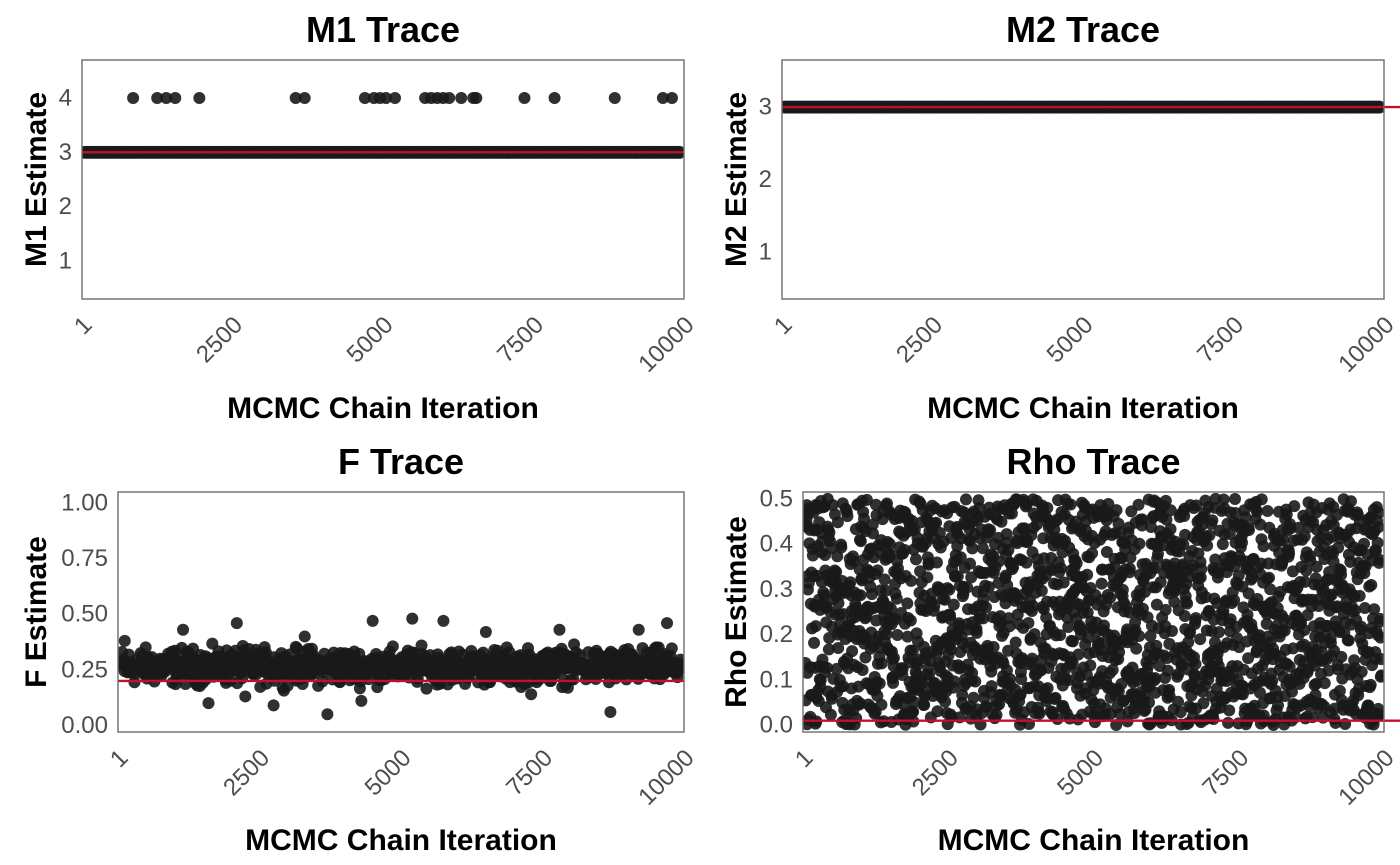  Describe the element at coordinates (776, 544) in the screenshot. I see `rho-y-tick-label: 0.4` at that location.